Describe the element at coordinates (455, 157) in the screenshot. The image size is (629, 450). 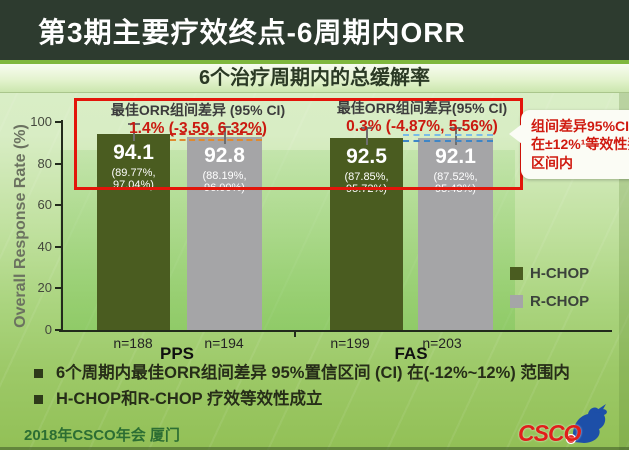
I see `bar-value: 92.1` at that location.